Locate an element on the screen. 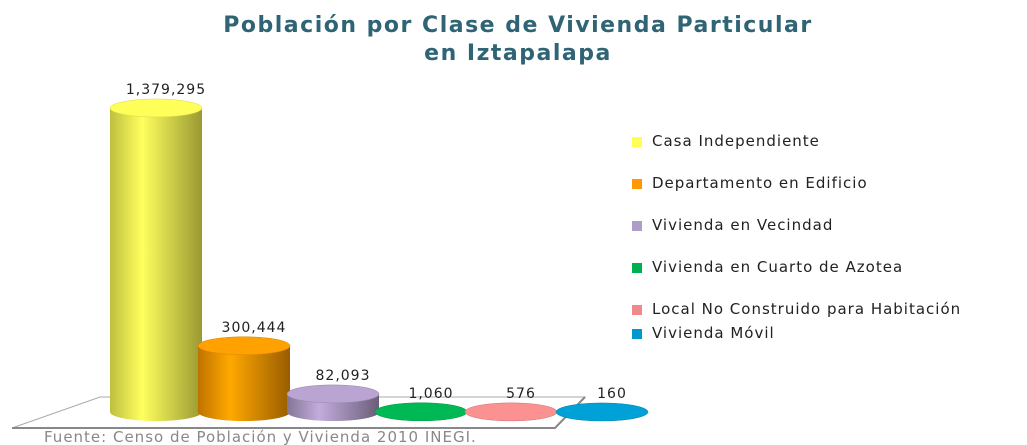 This screenshot has width=1027, height=445. legend-item: Local No Construido para Habitación is located at coordinates (802, 309).